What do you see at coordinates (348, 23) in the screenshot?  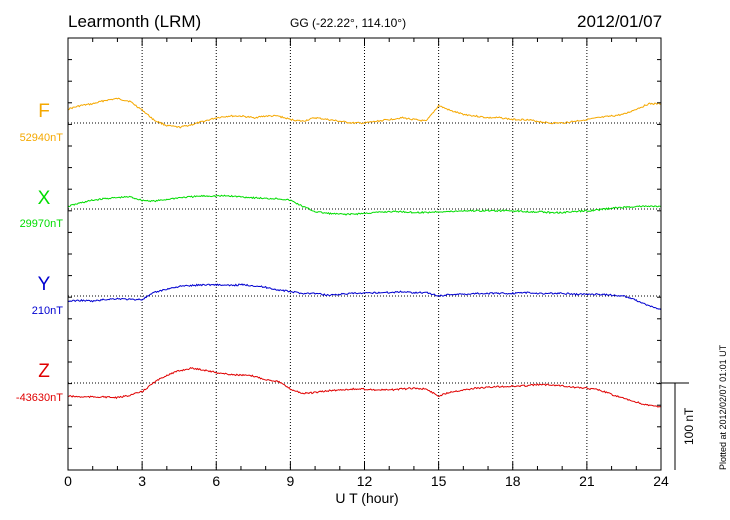 I see `station-coordinates: GG (-22.22°, 114.10°)` at bounding box center [348, 23].